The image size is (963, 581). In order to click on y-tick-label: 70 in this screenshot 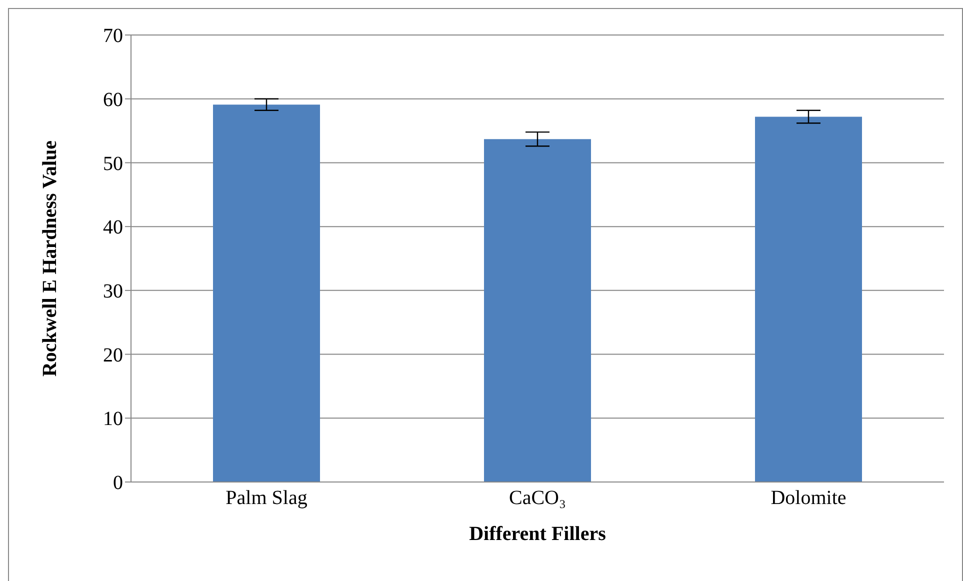, I will do `click(113, 36)`.